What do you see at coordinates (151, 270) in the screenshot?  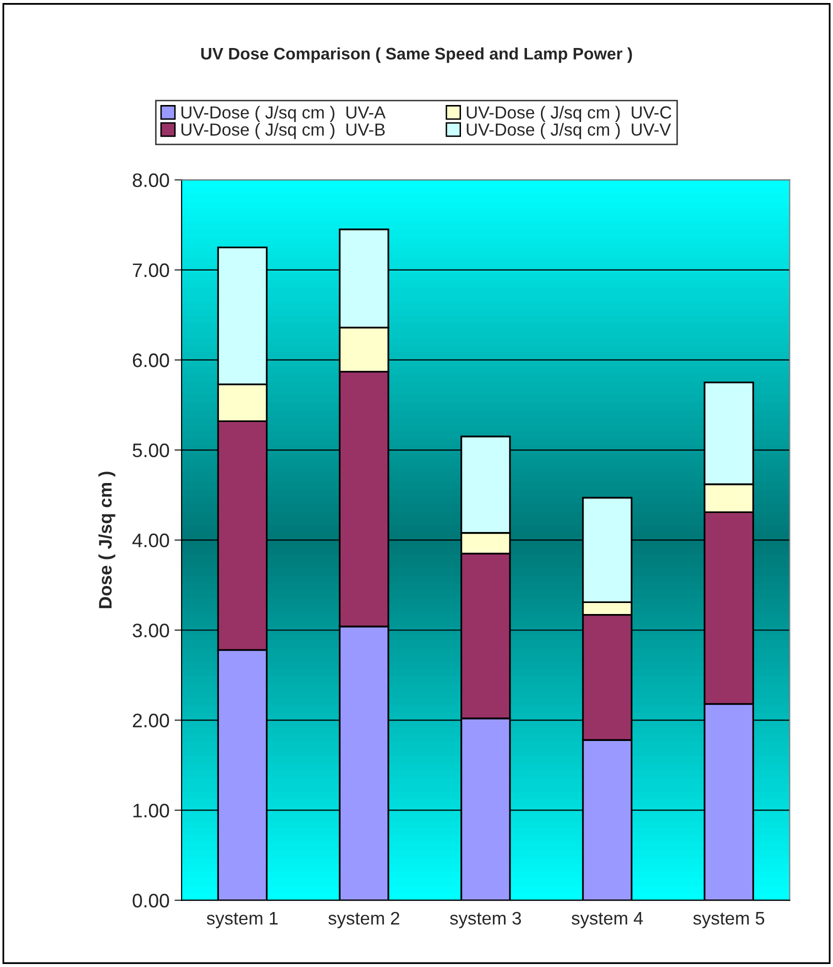 I see `y-tick-label: 7.00` at bounding box center [151, 270].